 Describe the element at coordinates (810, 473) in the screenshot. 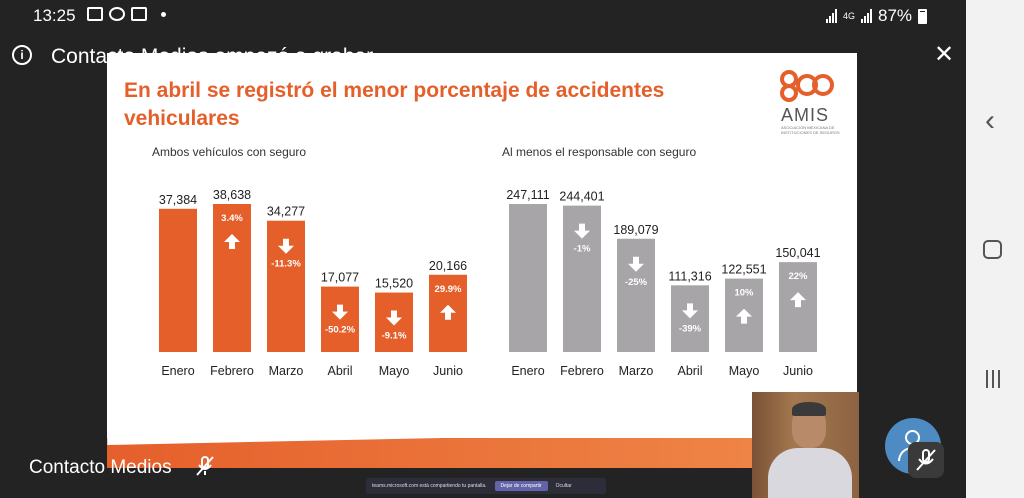

I see `video-person-body` at that location.